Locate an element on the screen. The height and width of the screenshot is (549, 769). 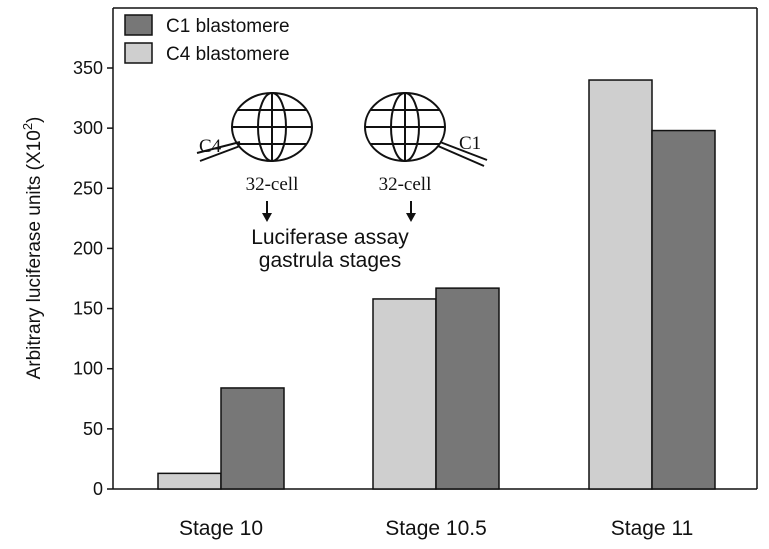
x-axis-category-labels: Stage 10 Stage 10.5 Stage 11 is located at coordinates (436, 528).